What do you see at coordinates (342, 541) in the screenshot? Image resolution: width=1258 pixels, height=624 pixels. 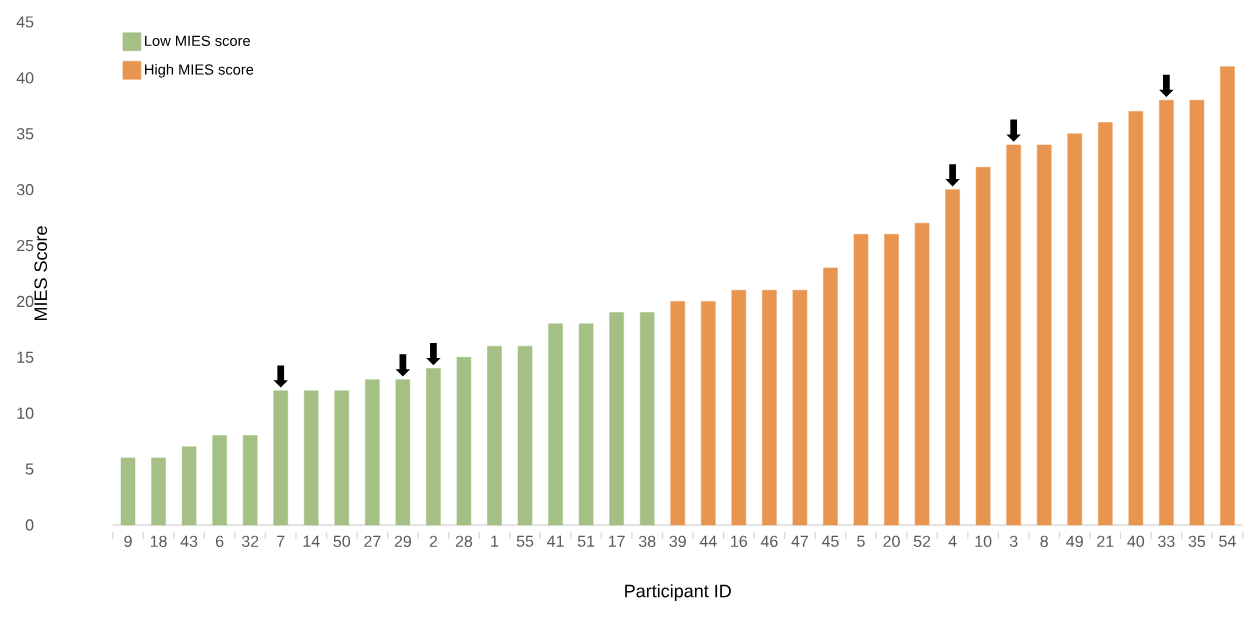 I see `x-tick-label: 50` at bounding box center [342, 541].